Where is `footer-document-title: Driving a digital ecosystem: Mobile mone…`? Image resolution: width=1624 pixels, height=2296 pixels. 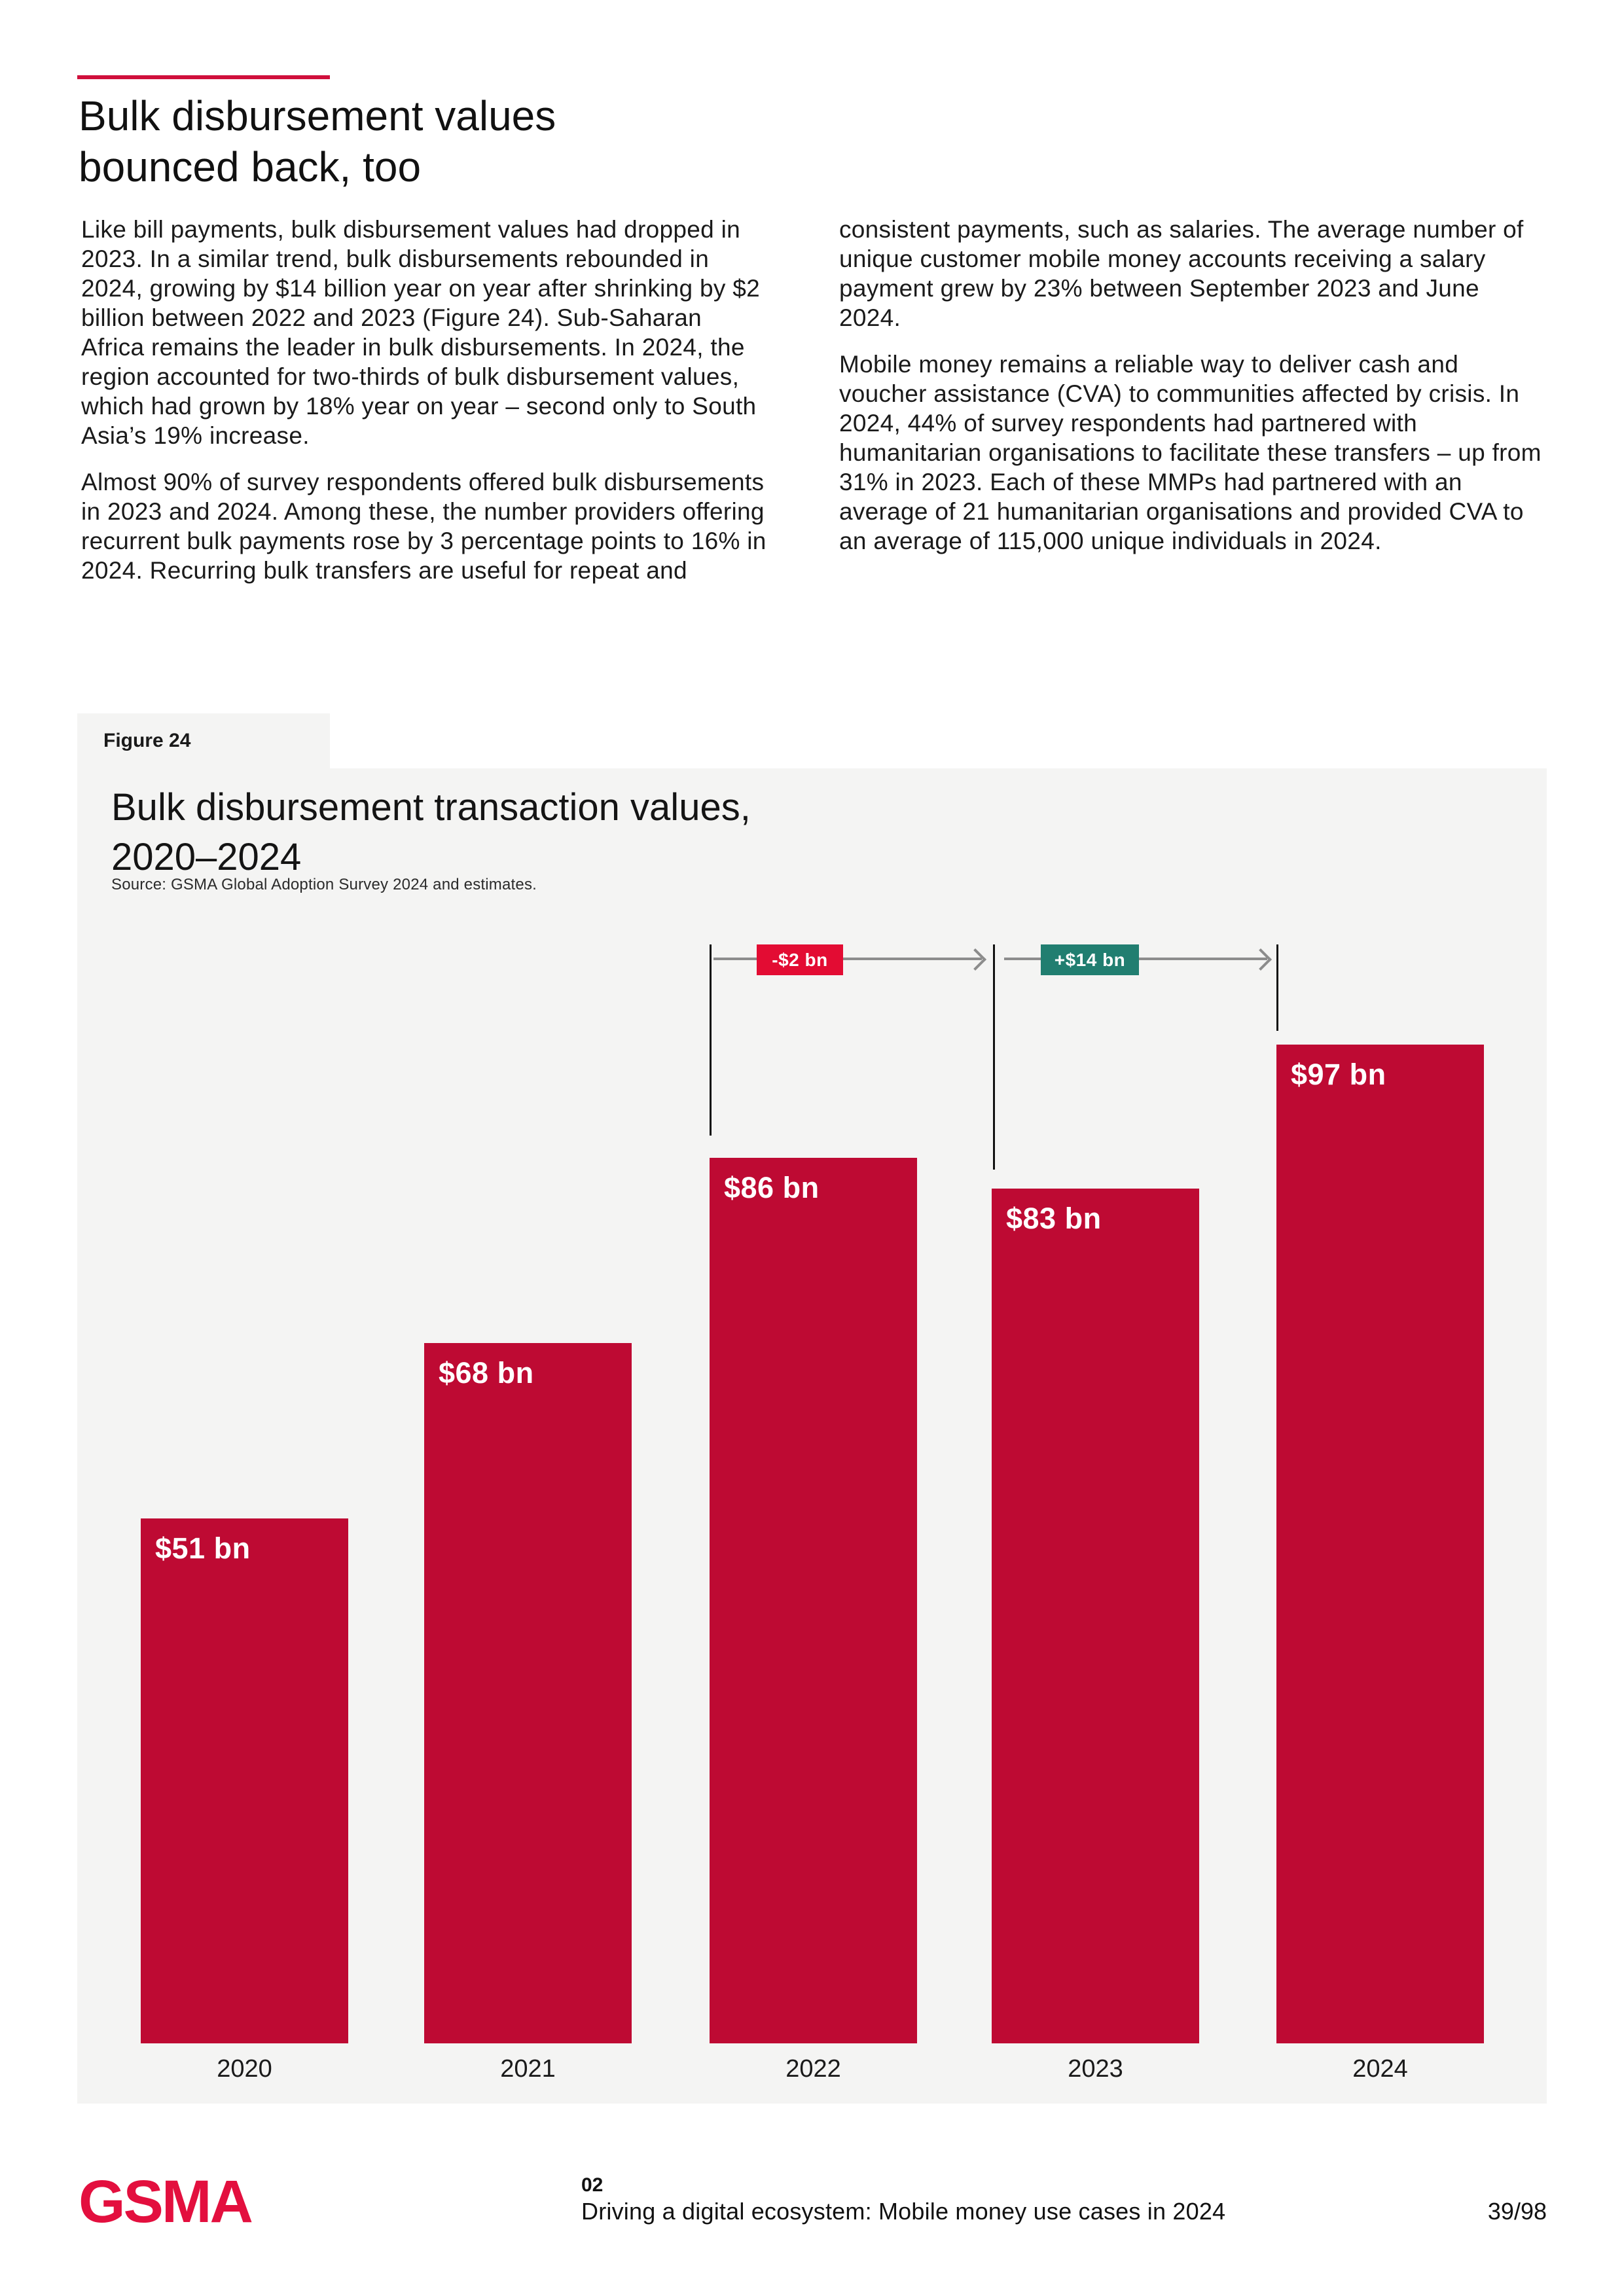
footer-document-title: Driving a digital ecosystem: Mobile mone… is located at coordinates (903, 2211).